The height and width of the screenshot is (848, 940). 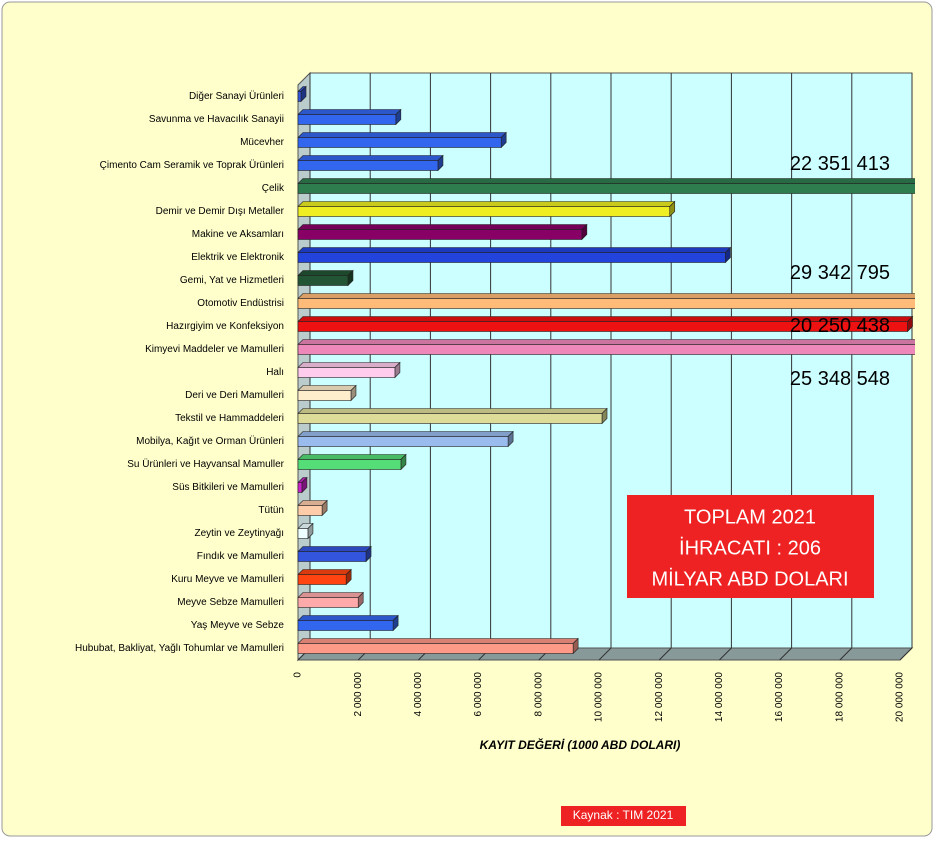 What do you see at coordinates (210, 441) in the screenshot?
I see `y-tick-label: Mobilya, Kağıt ve Orman Ürünleri` at bounding box center [210, 441].